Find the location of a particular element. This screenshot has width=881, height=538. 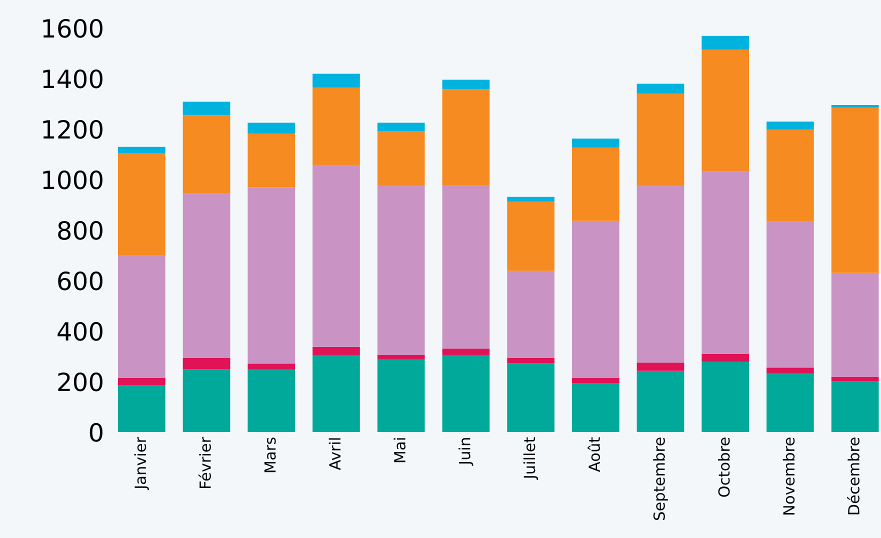

y-tick-label: 0 is located at coordinates (96, 432).